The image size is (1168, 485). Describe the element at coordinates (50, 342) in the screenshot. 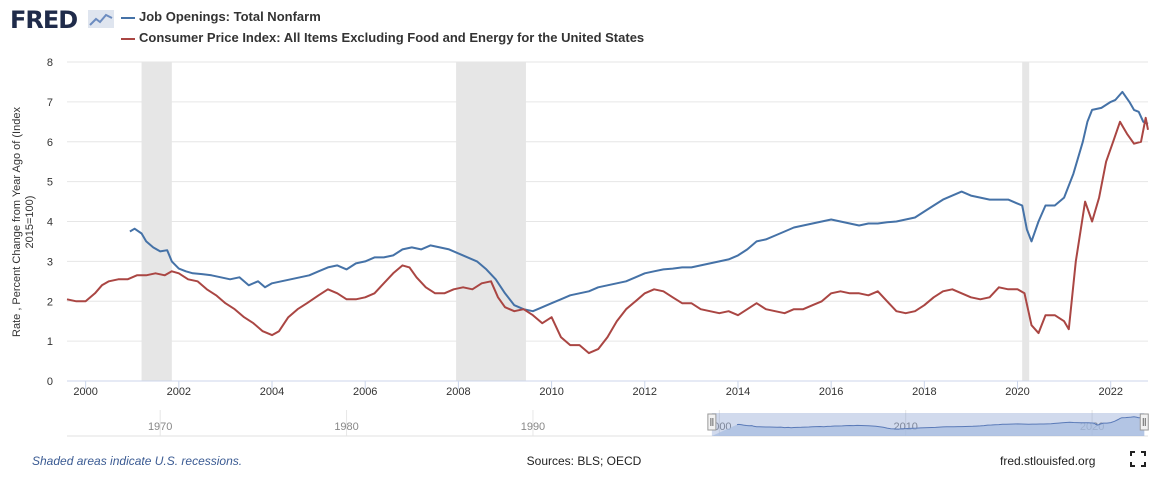

I see `y-tick-label: 1` at that location.